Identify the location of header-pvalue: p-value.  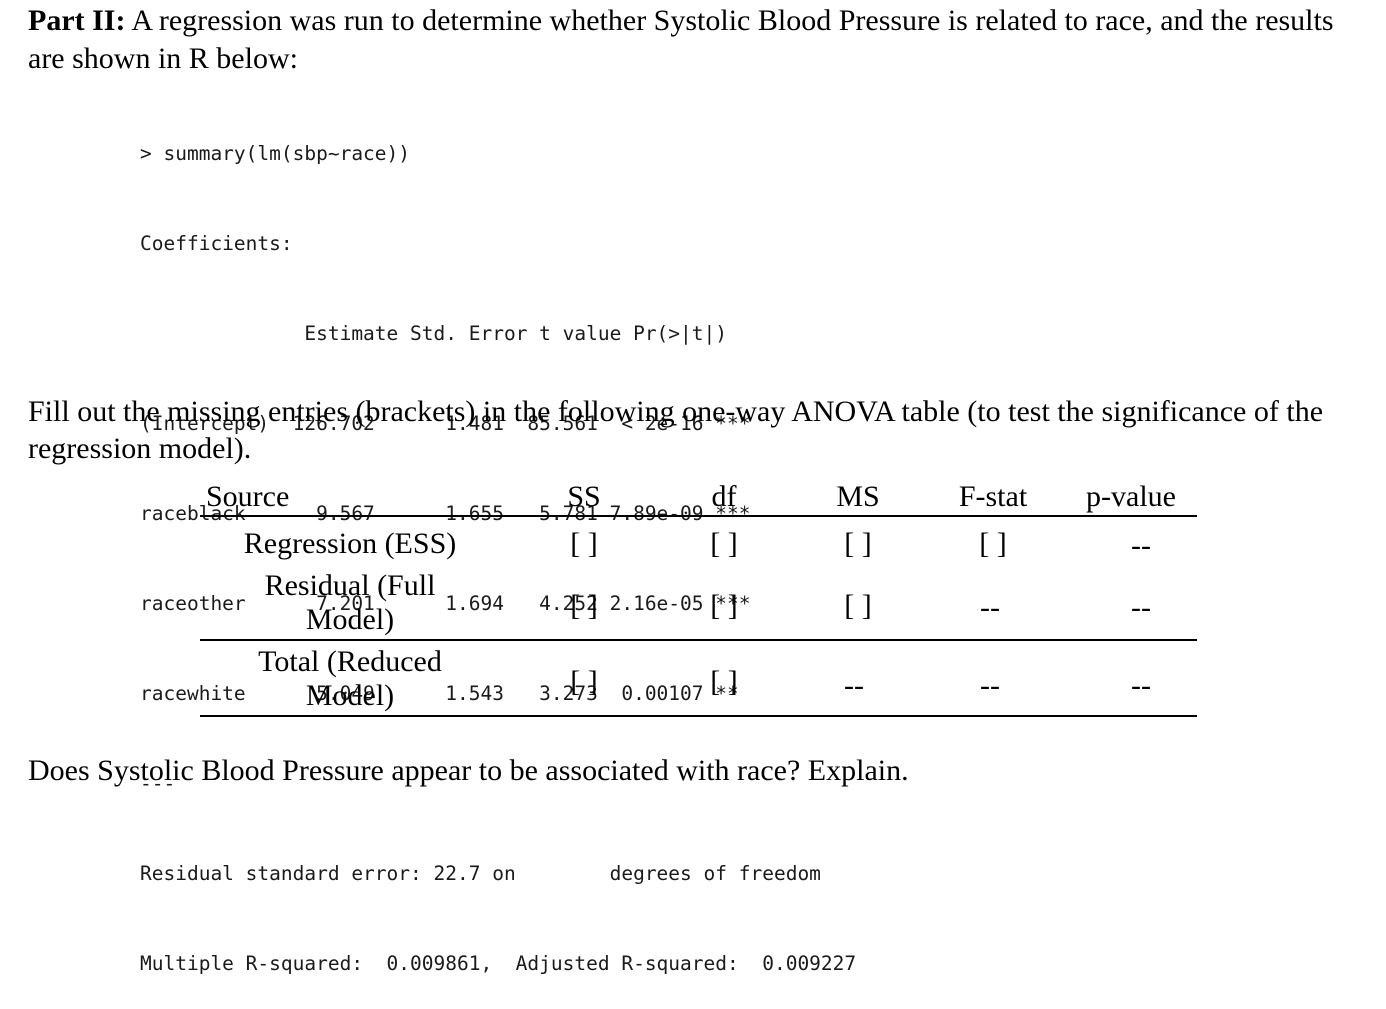
(1131, 496).